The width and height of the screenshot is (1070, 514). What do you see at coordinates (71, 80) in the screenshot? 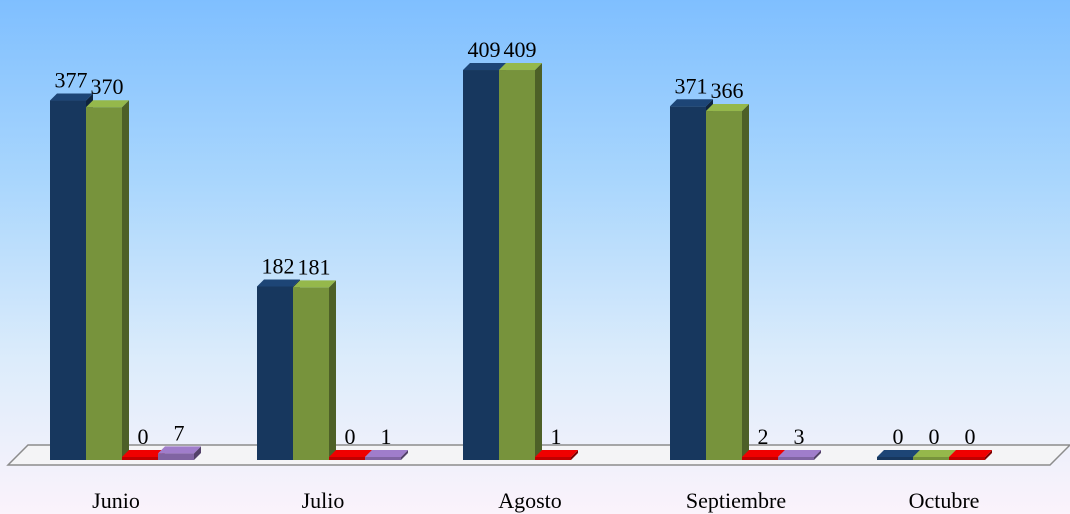
I see `data-label: 377` at bounding box center [71, 80].